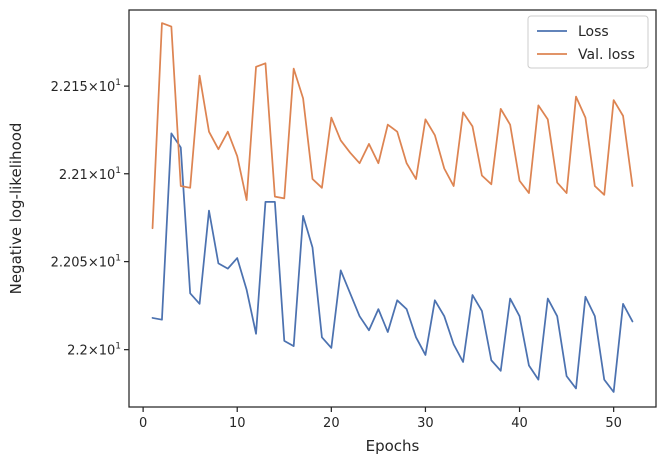 This screenshot has height=463, width=666. I want to click on y-tick-label: 2.205×10¹, so click(86, 262).